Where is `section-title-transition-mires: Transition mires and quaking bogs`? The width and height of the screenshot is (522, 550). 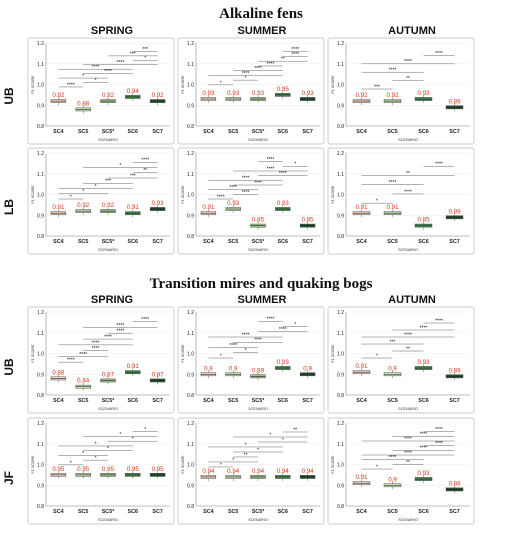 section-title-transition-mires: Transition mires and quaking bogs is located at coordinates (261, 284).